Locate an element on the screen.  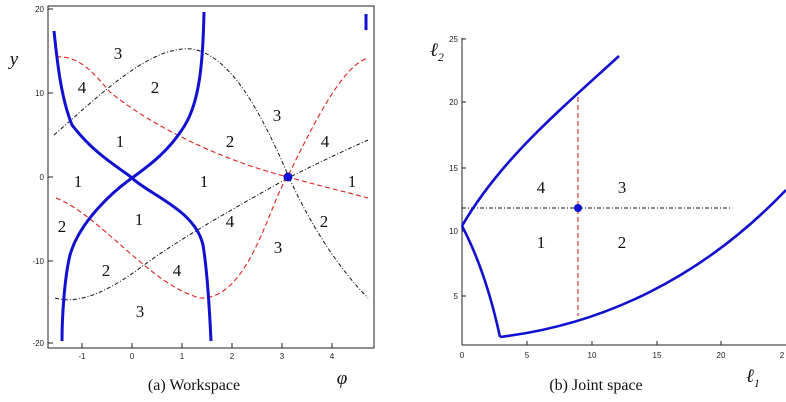
joint-point is located at coordinates (578, 208).